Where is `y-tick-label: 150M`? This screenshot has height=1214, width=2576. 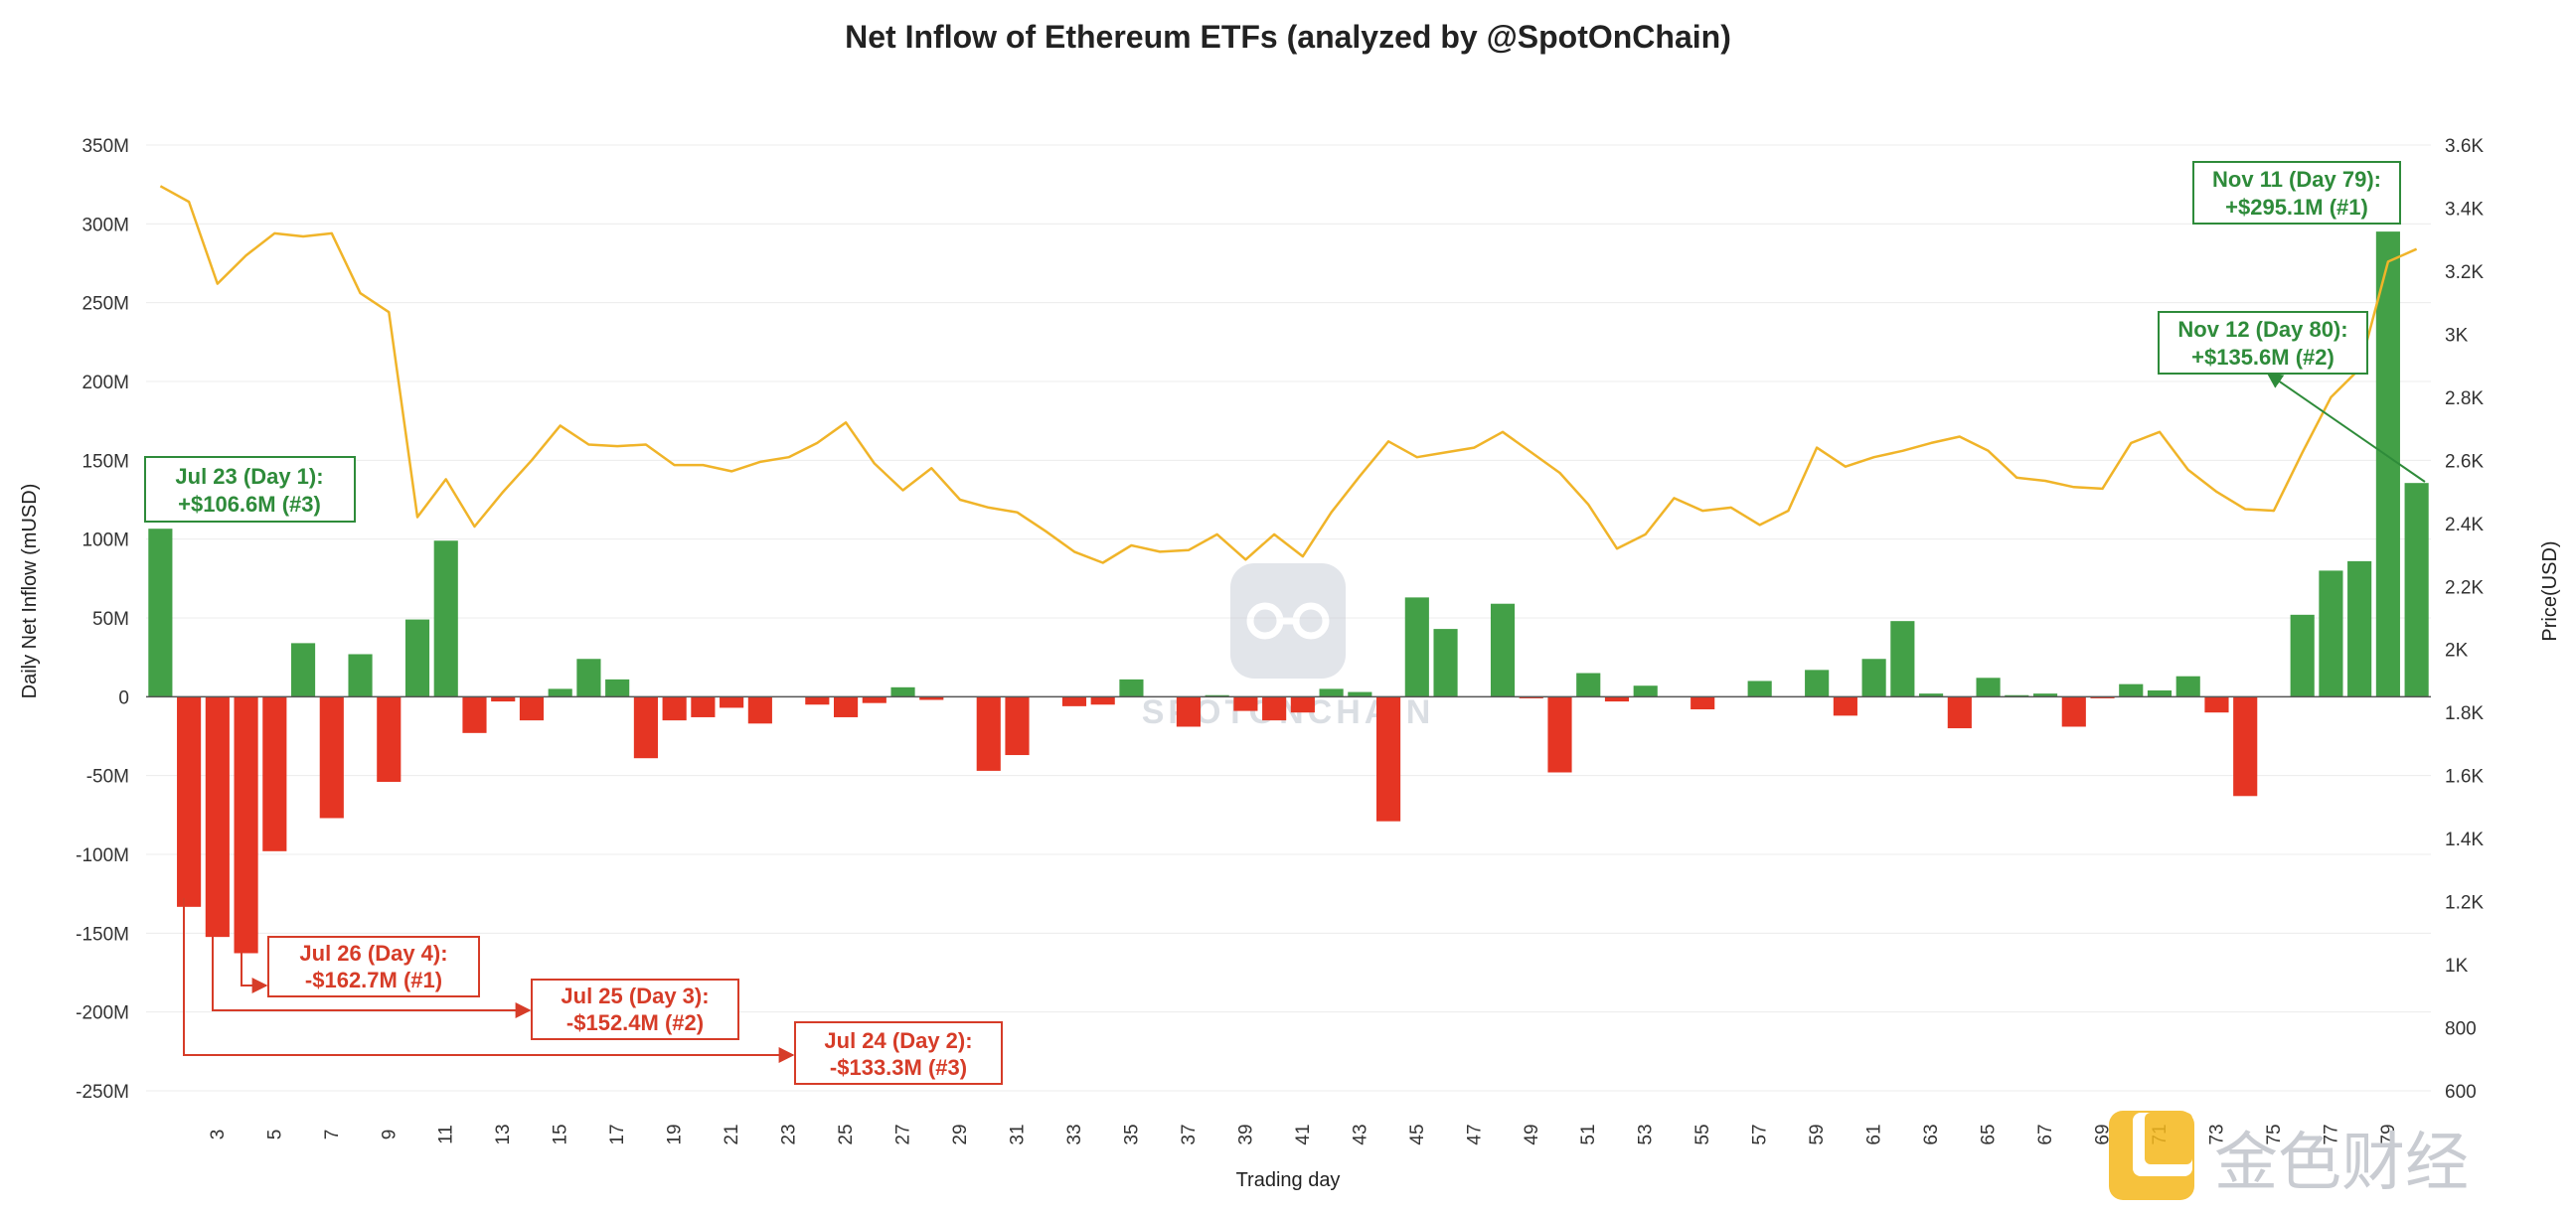
y-tick-label: 150M is located at coordinates (105, 462).